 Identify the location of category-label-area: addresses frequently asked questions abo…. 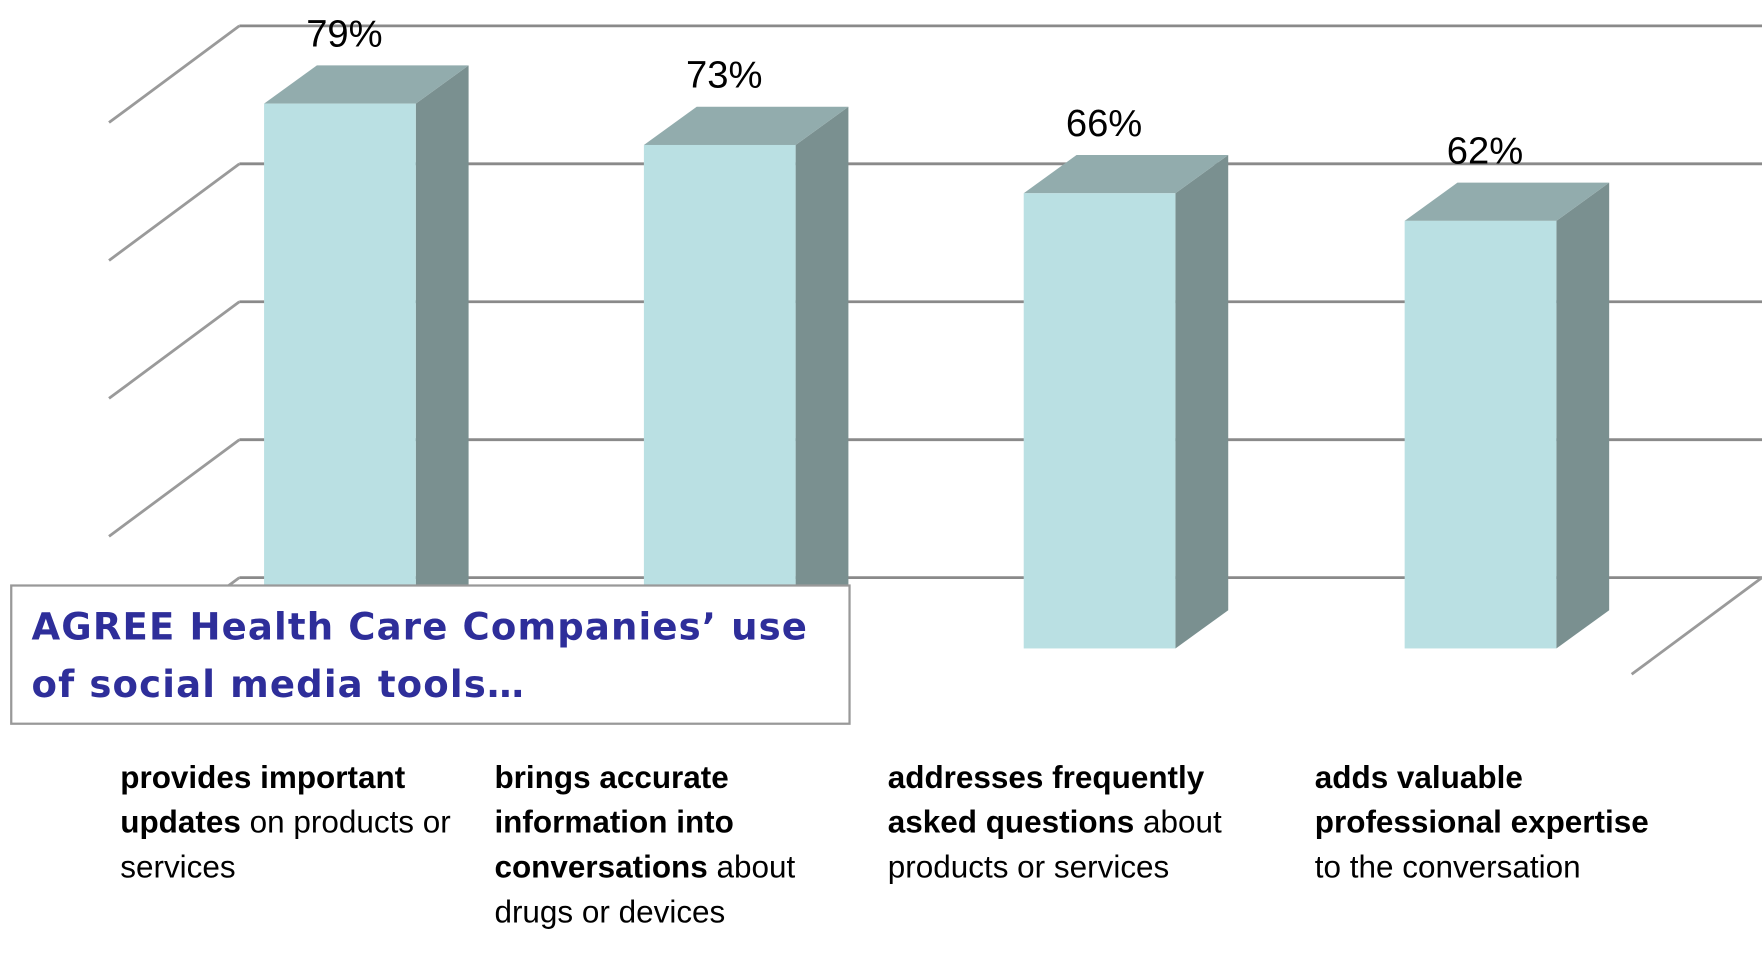
(1062, 822).